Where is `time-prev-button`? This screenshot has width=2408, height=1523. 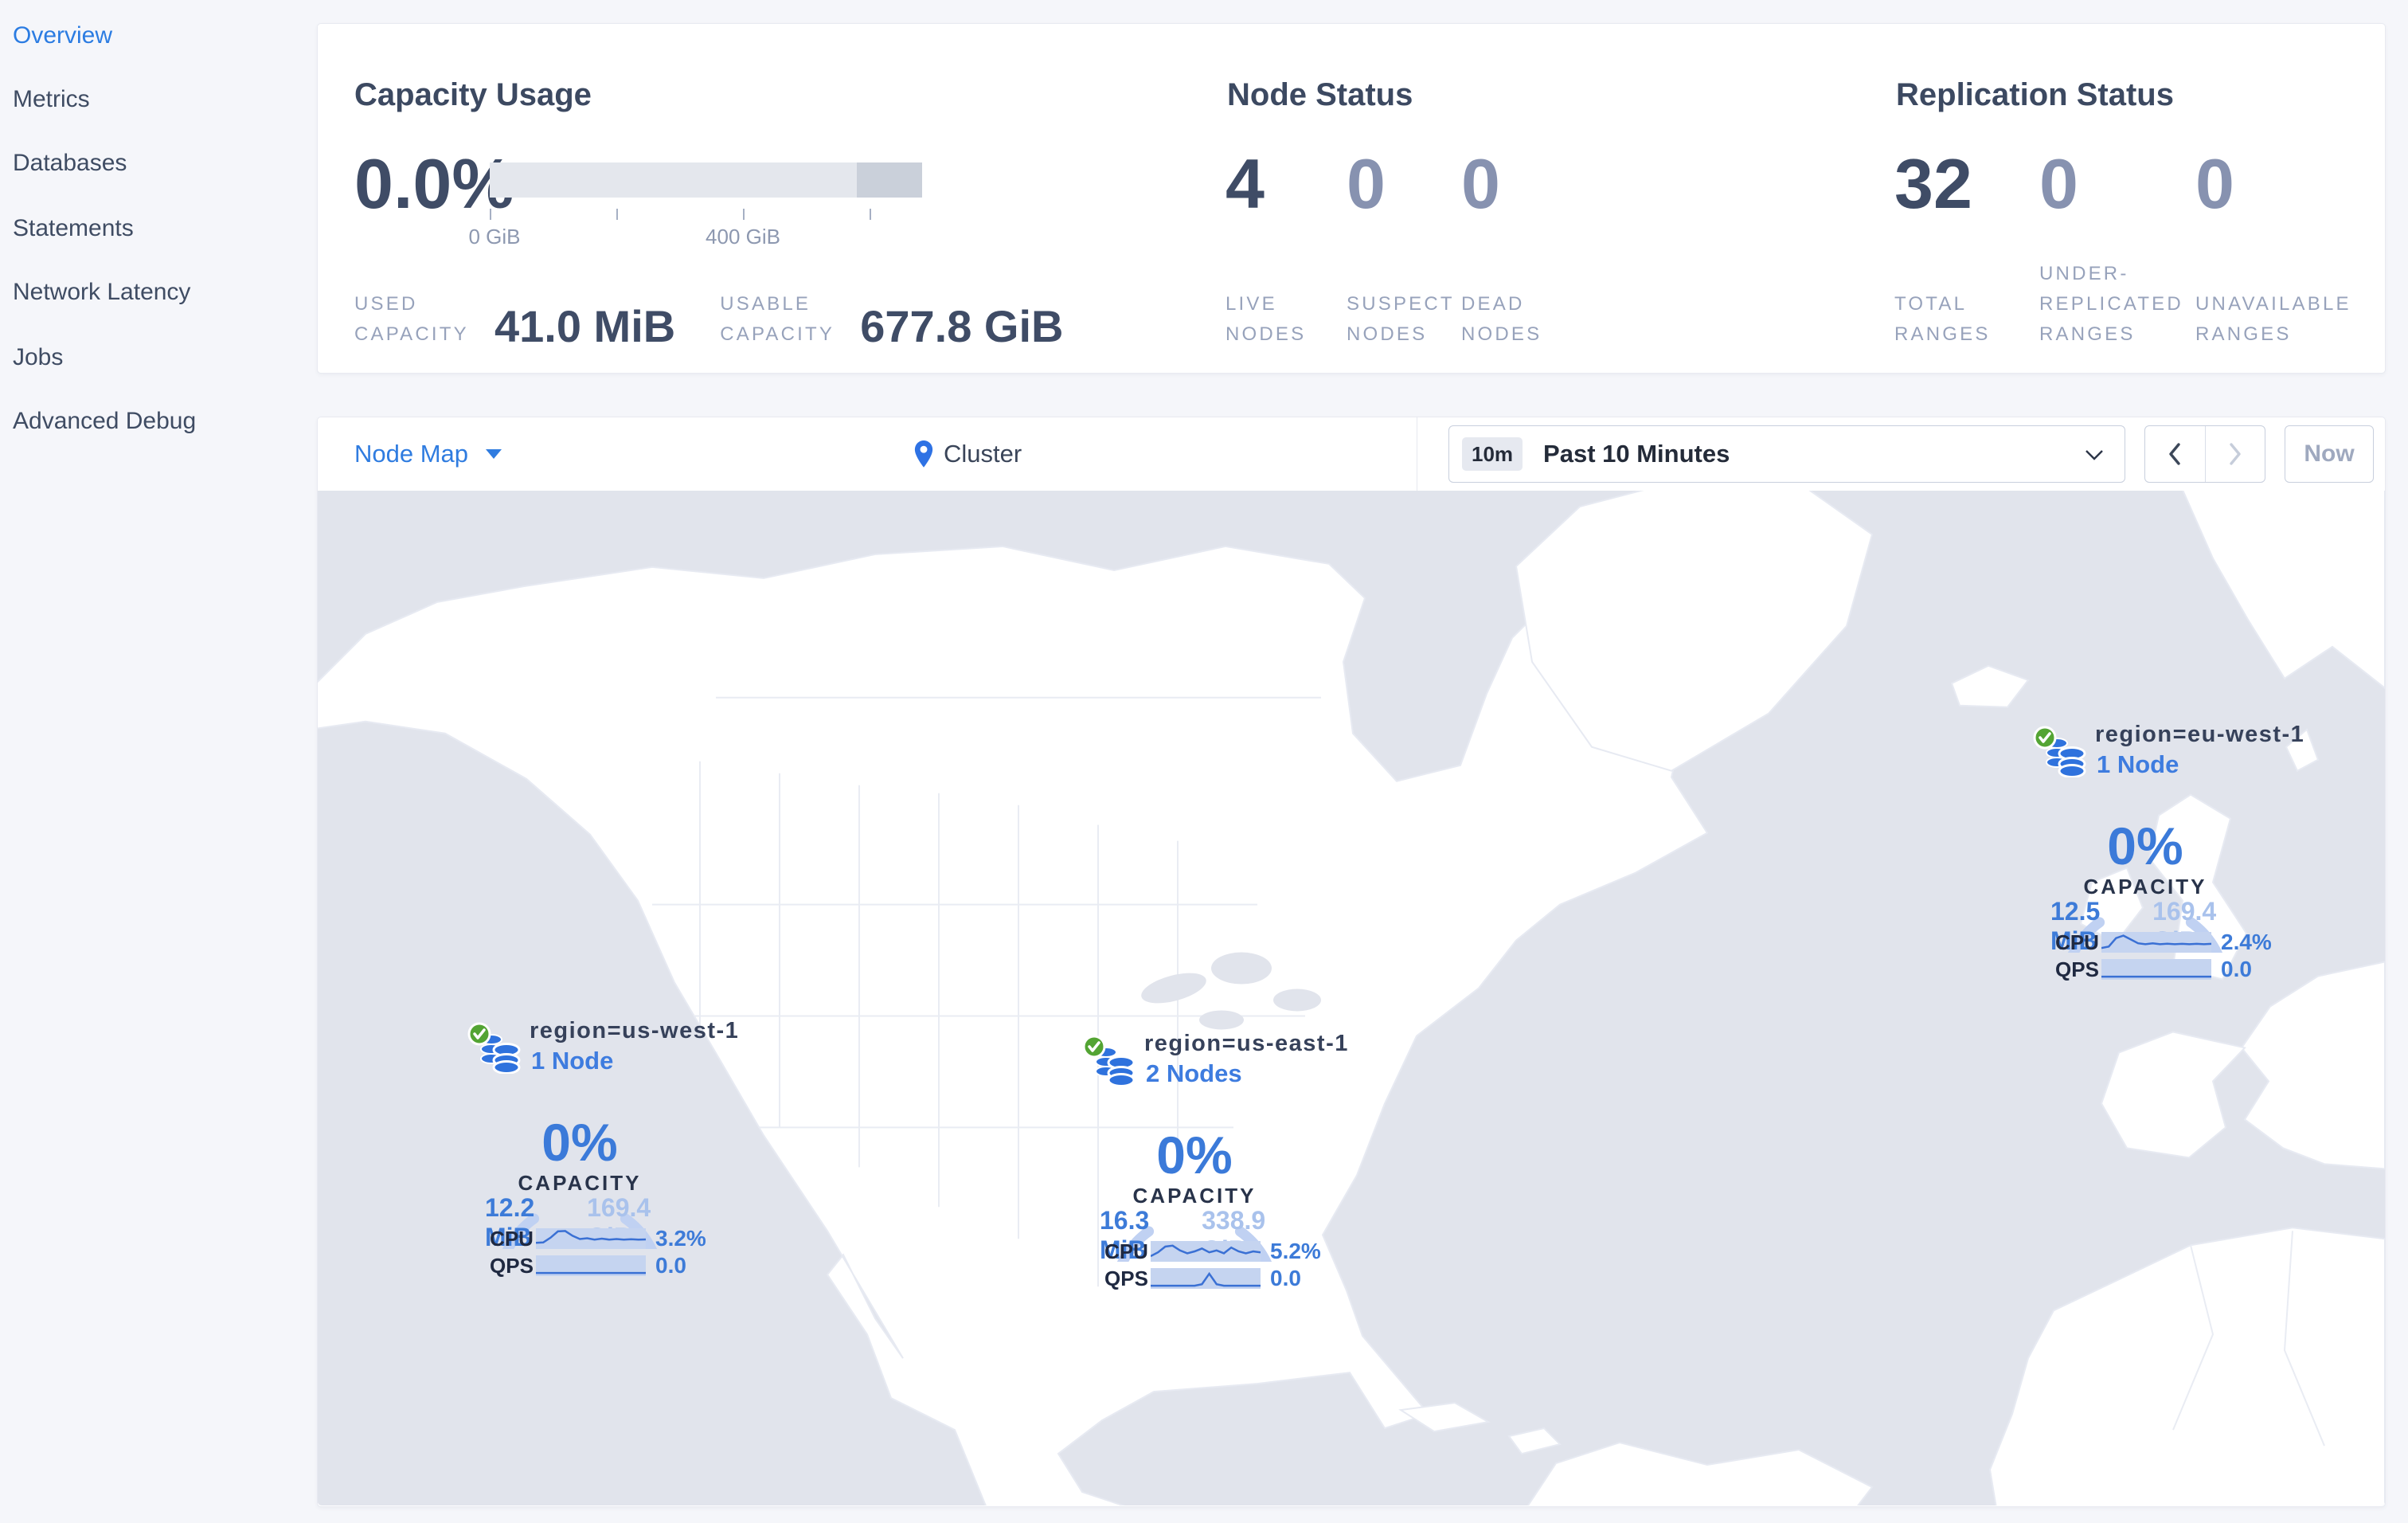
time-prev-button is located at coordinates (2175, 454).